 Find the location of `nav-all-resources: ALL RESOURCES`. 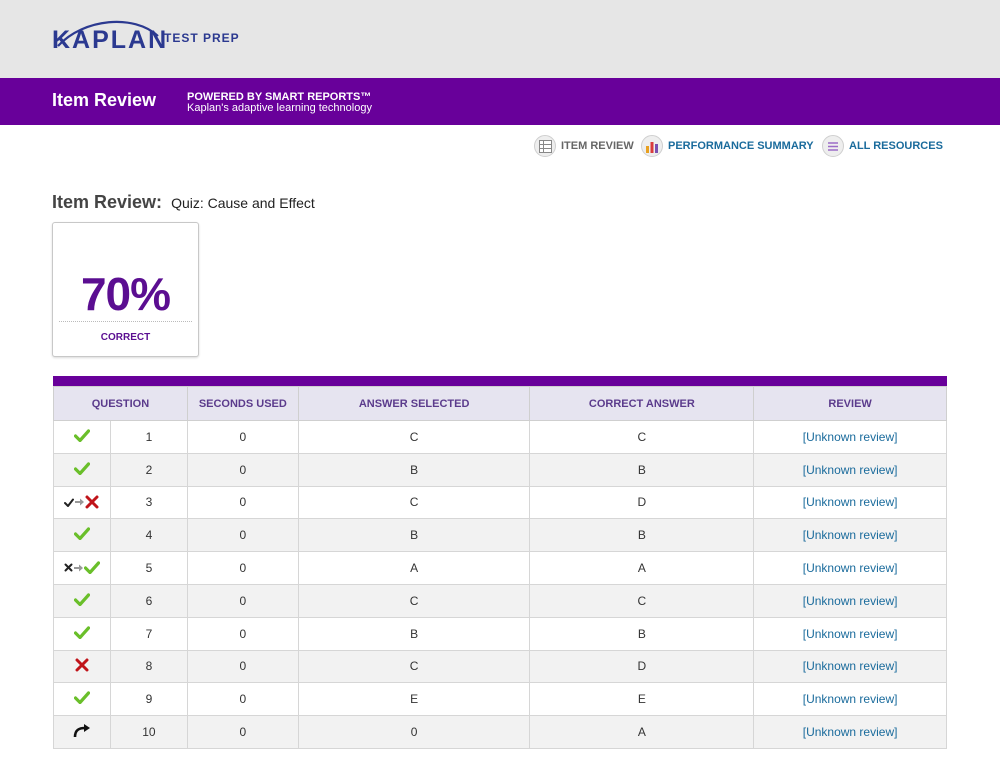

nav-all-resources: ALL RESOURCES is located at coordinates (882, 146).